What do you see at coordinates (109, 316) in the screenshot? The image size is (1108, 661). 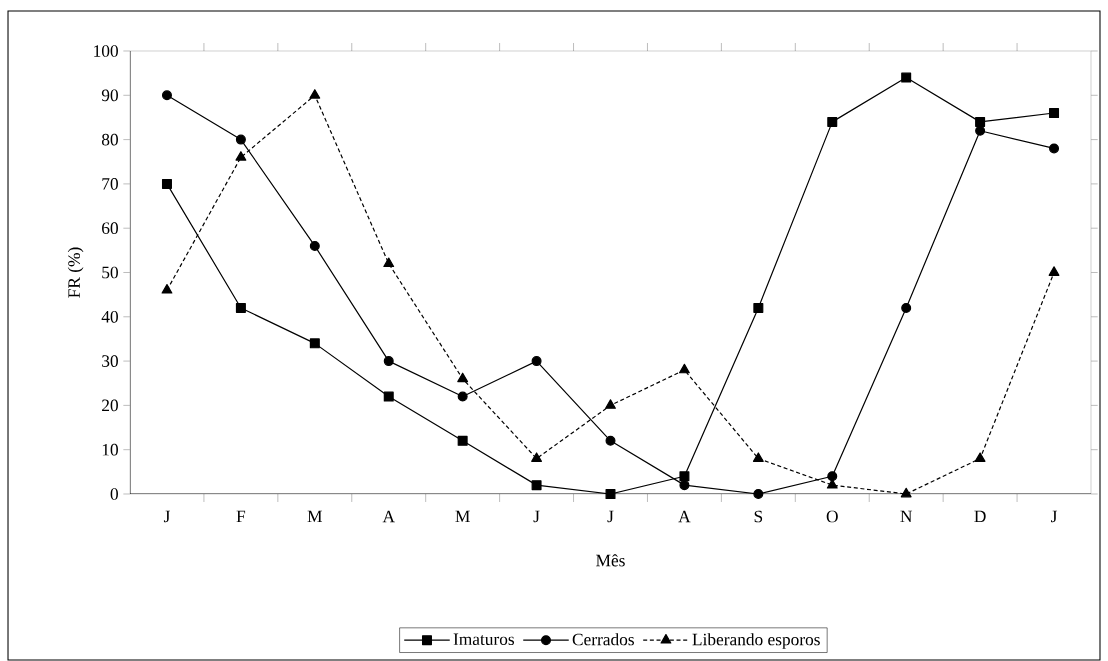 I see `y-tick-label: 40` at bounding box center [109, 316].